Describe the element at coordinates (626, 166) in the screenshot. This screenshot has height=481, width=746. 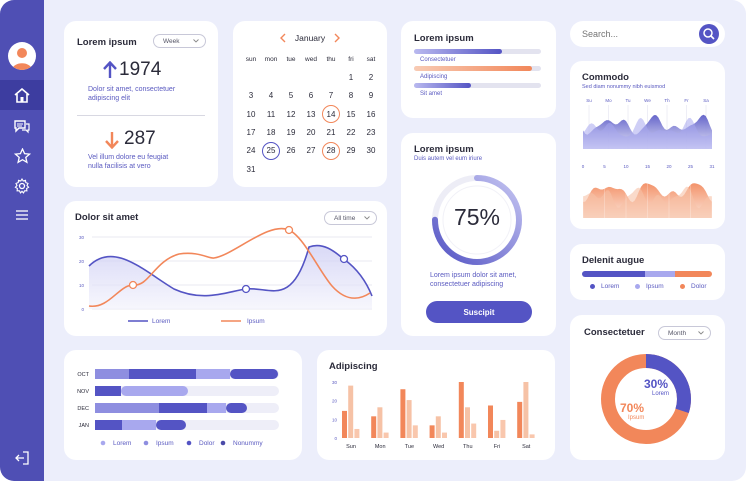
I see `tick-label: 10` at that location.